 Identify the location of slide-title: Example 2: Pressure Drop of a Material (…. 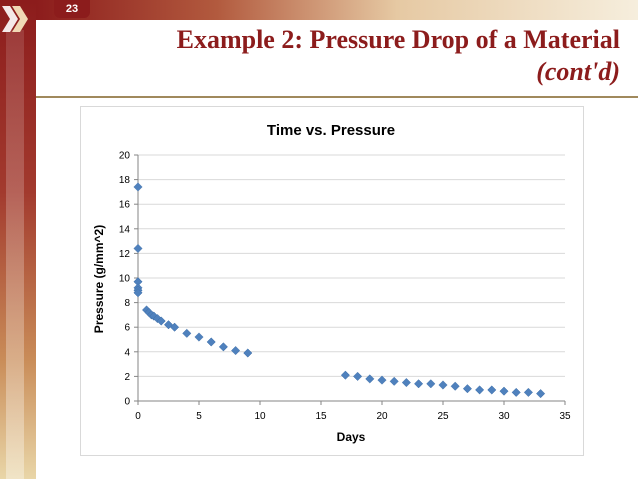
(340, 56).